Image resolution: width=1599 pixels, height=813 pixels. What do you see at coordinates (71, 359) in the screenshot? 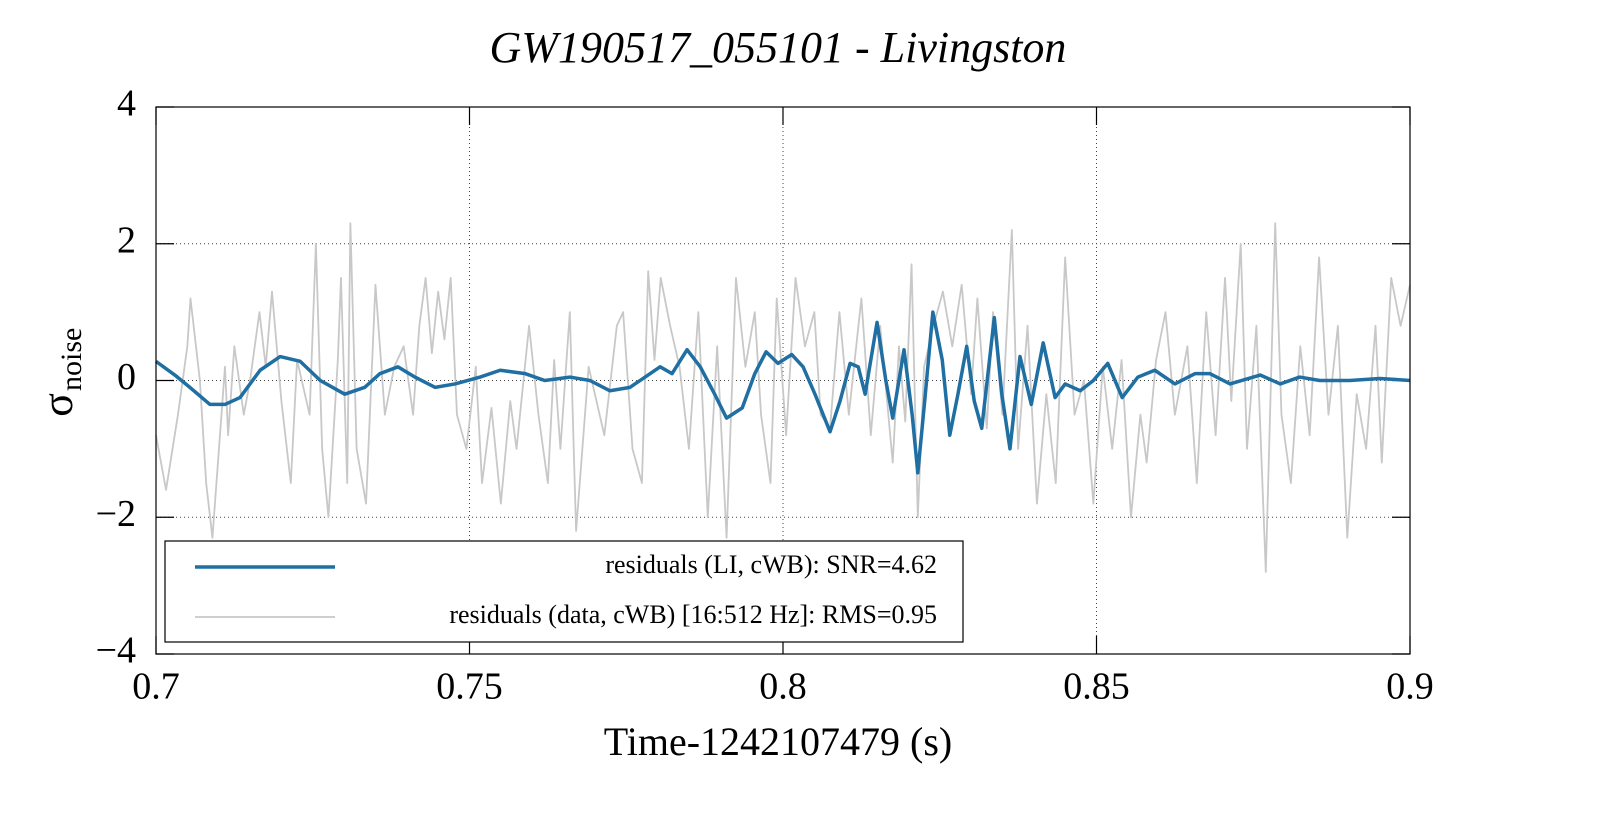
I see `y-label-subscript: noise` at bounding box center [71, 359].